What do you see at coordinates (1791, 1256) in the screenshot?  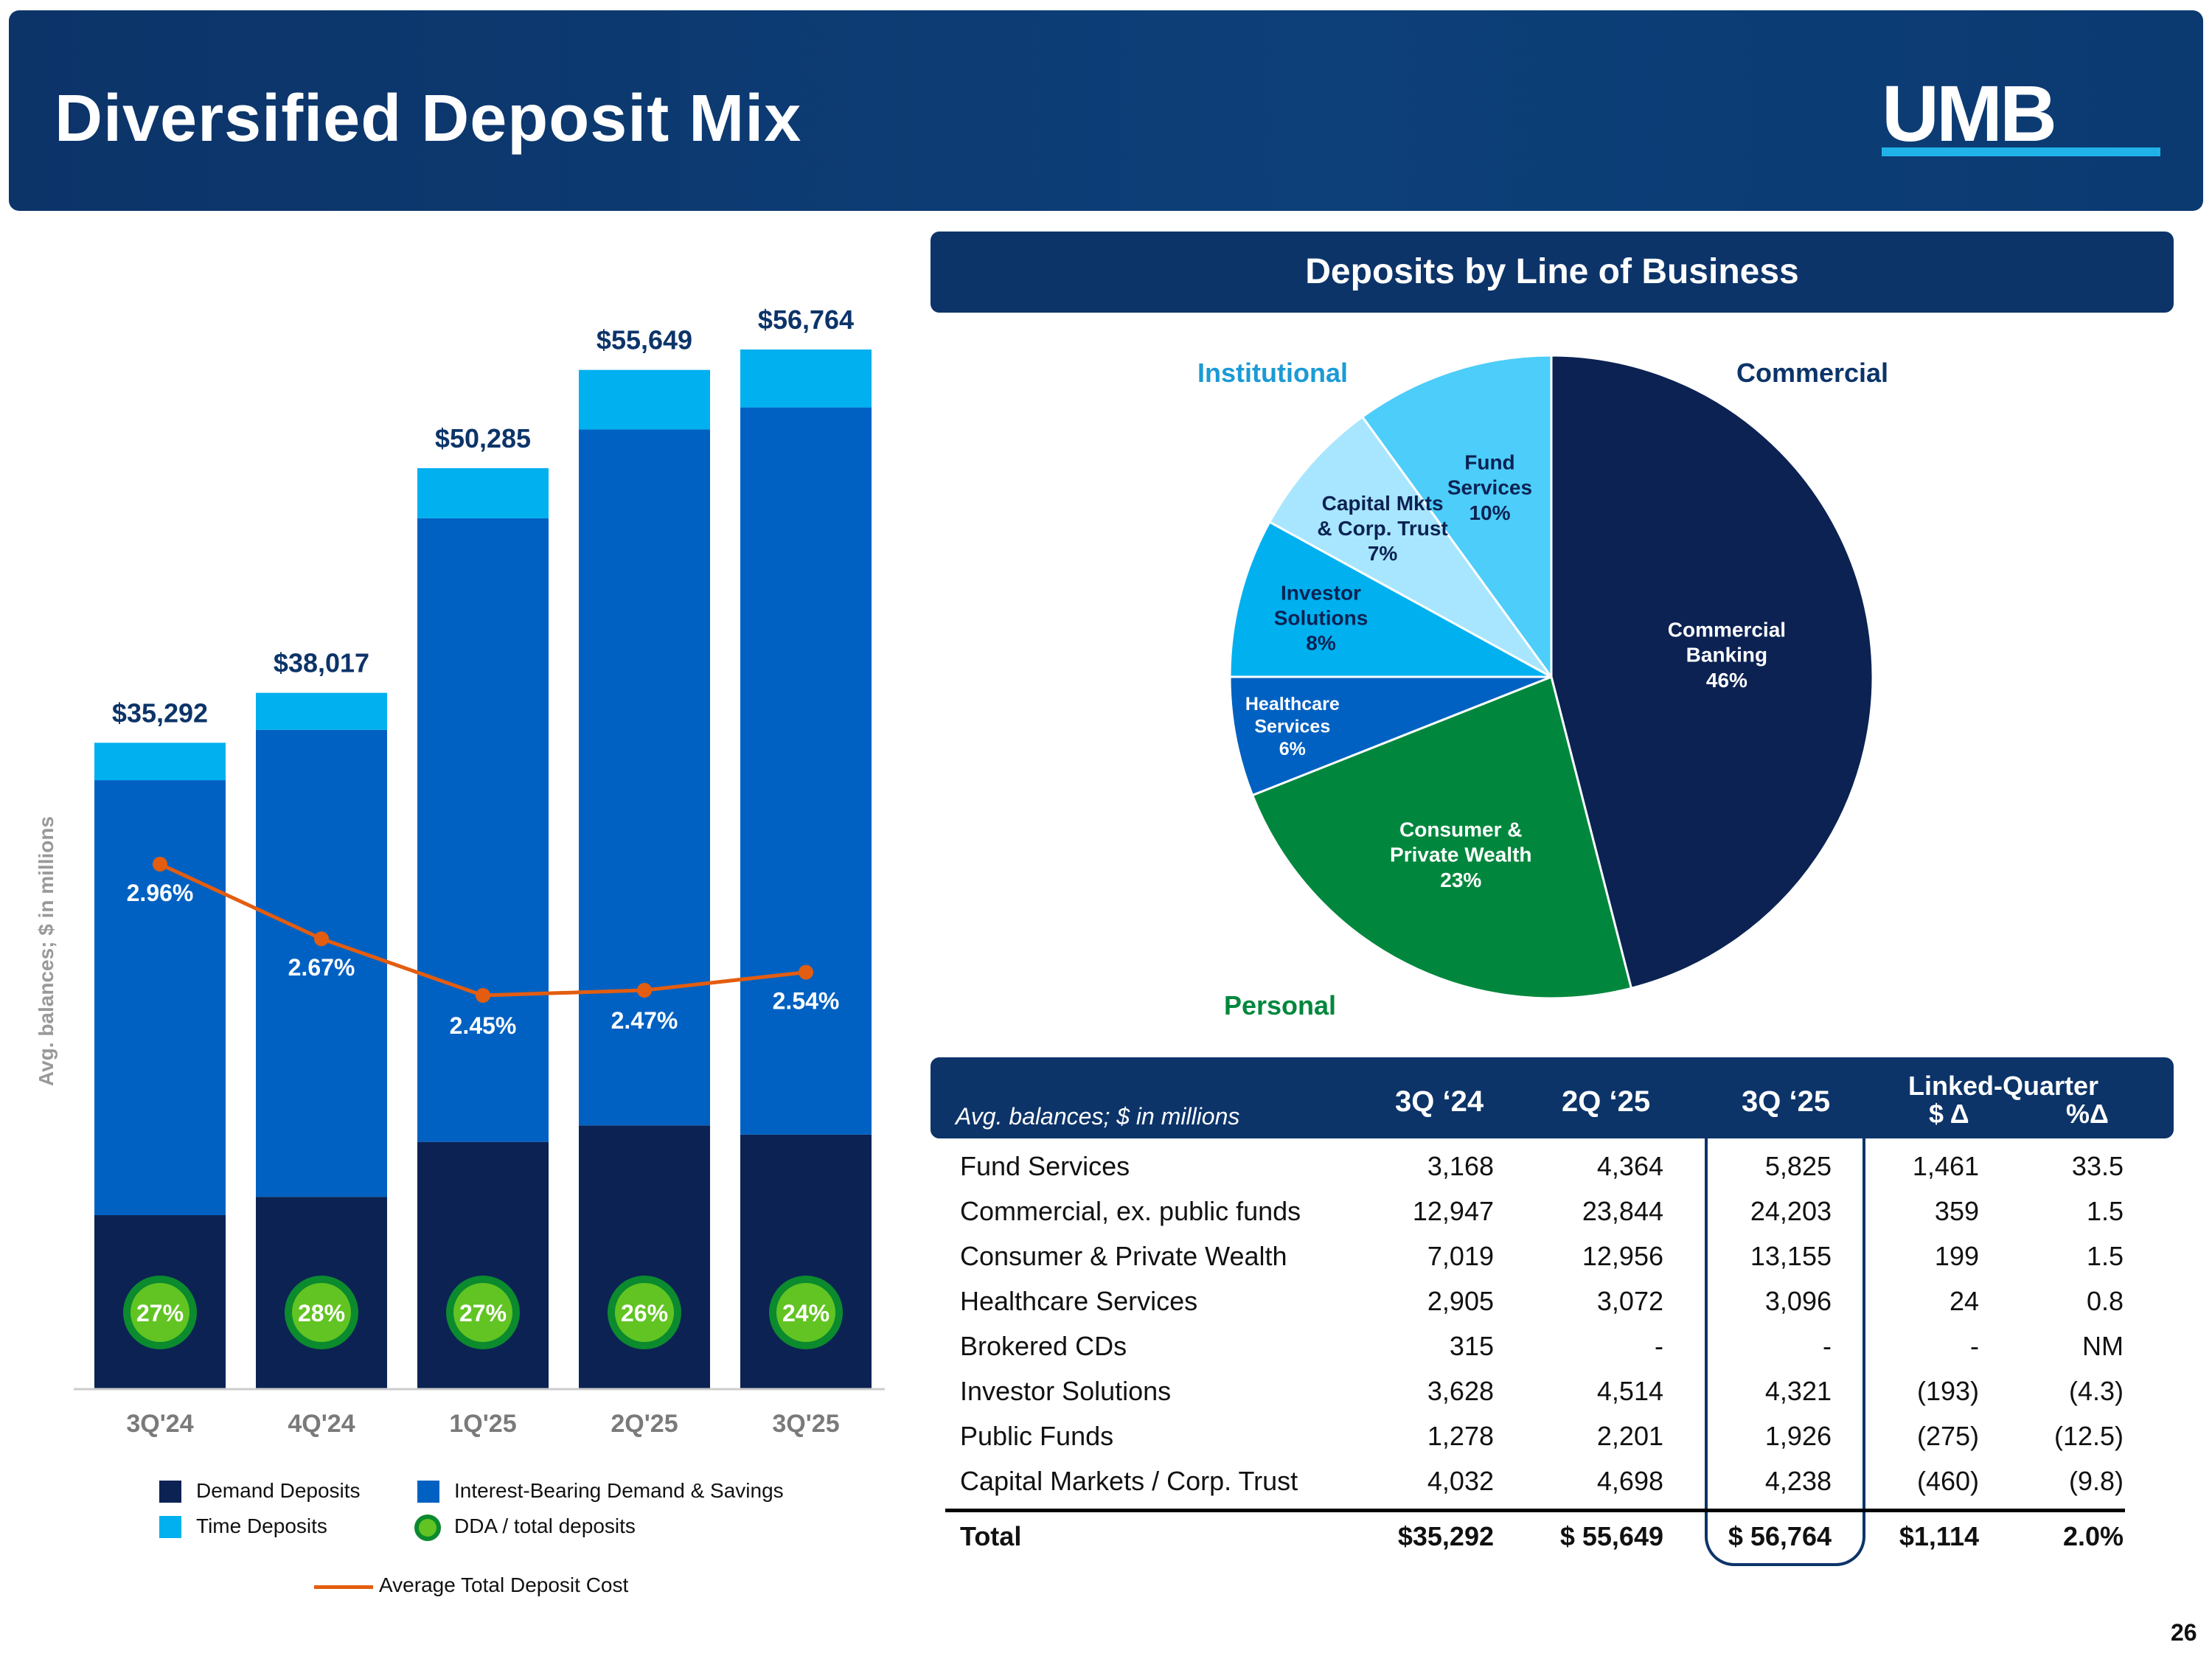 I see `row-value: 13,155` at bounding box center [1791, 1256].